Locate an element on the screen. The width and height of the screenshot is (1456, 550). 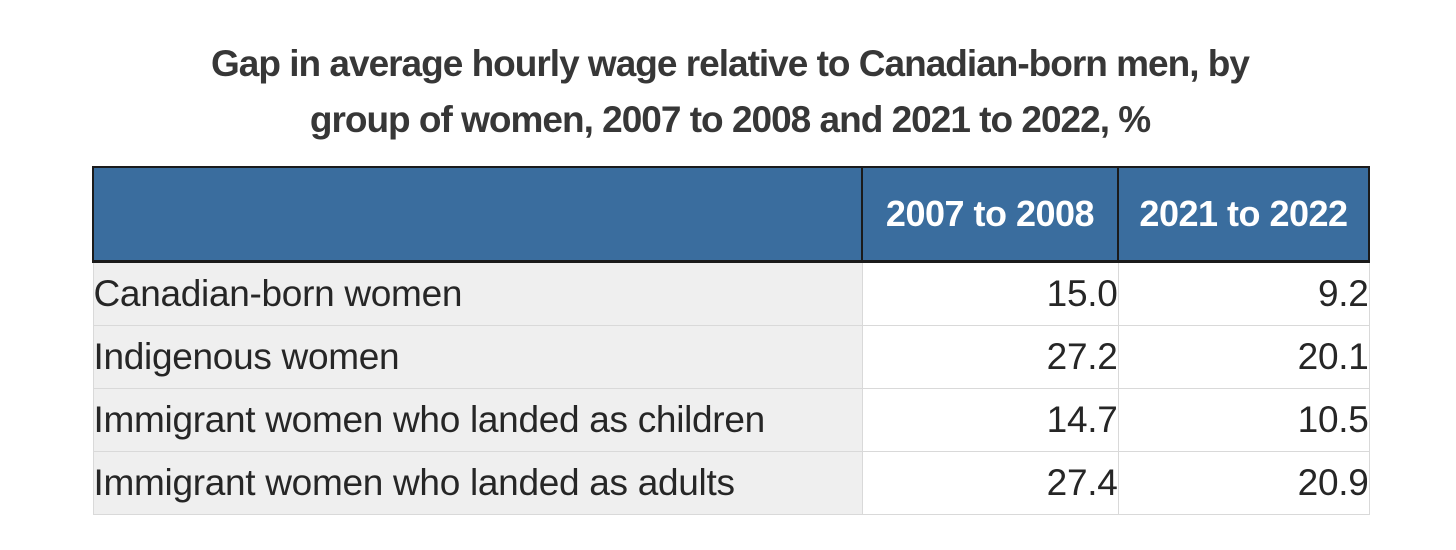
table-row: Canadian-born women 15.0 9.2 is located at coordinates (731, 293).